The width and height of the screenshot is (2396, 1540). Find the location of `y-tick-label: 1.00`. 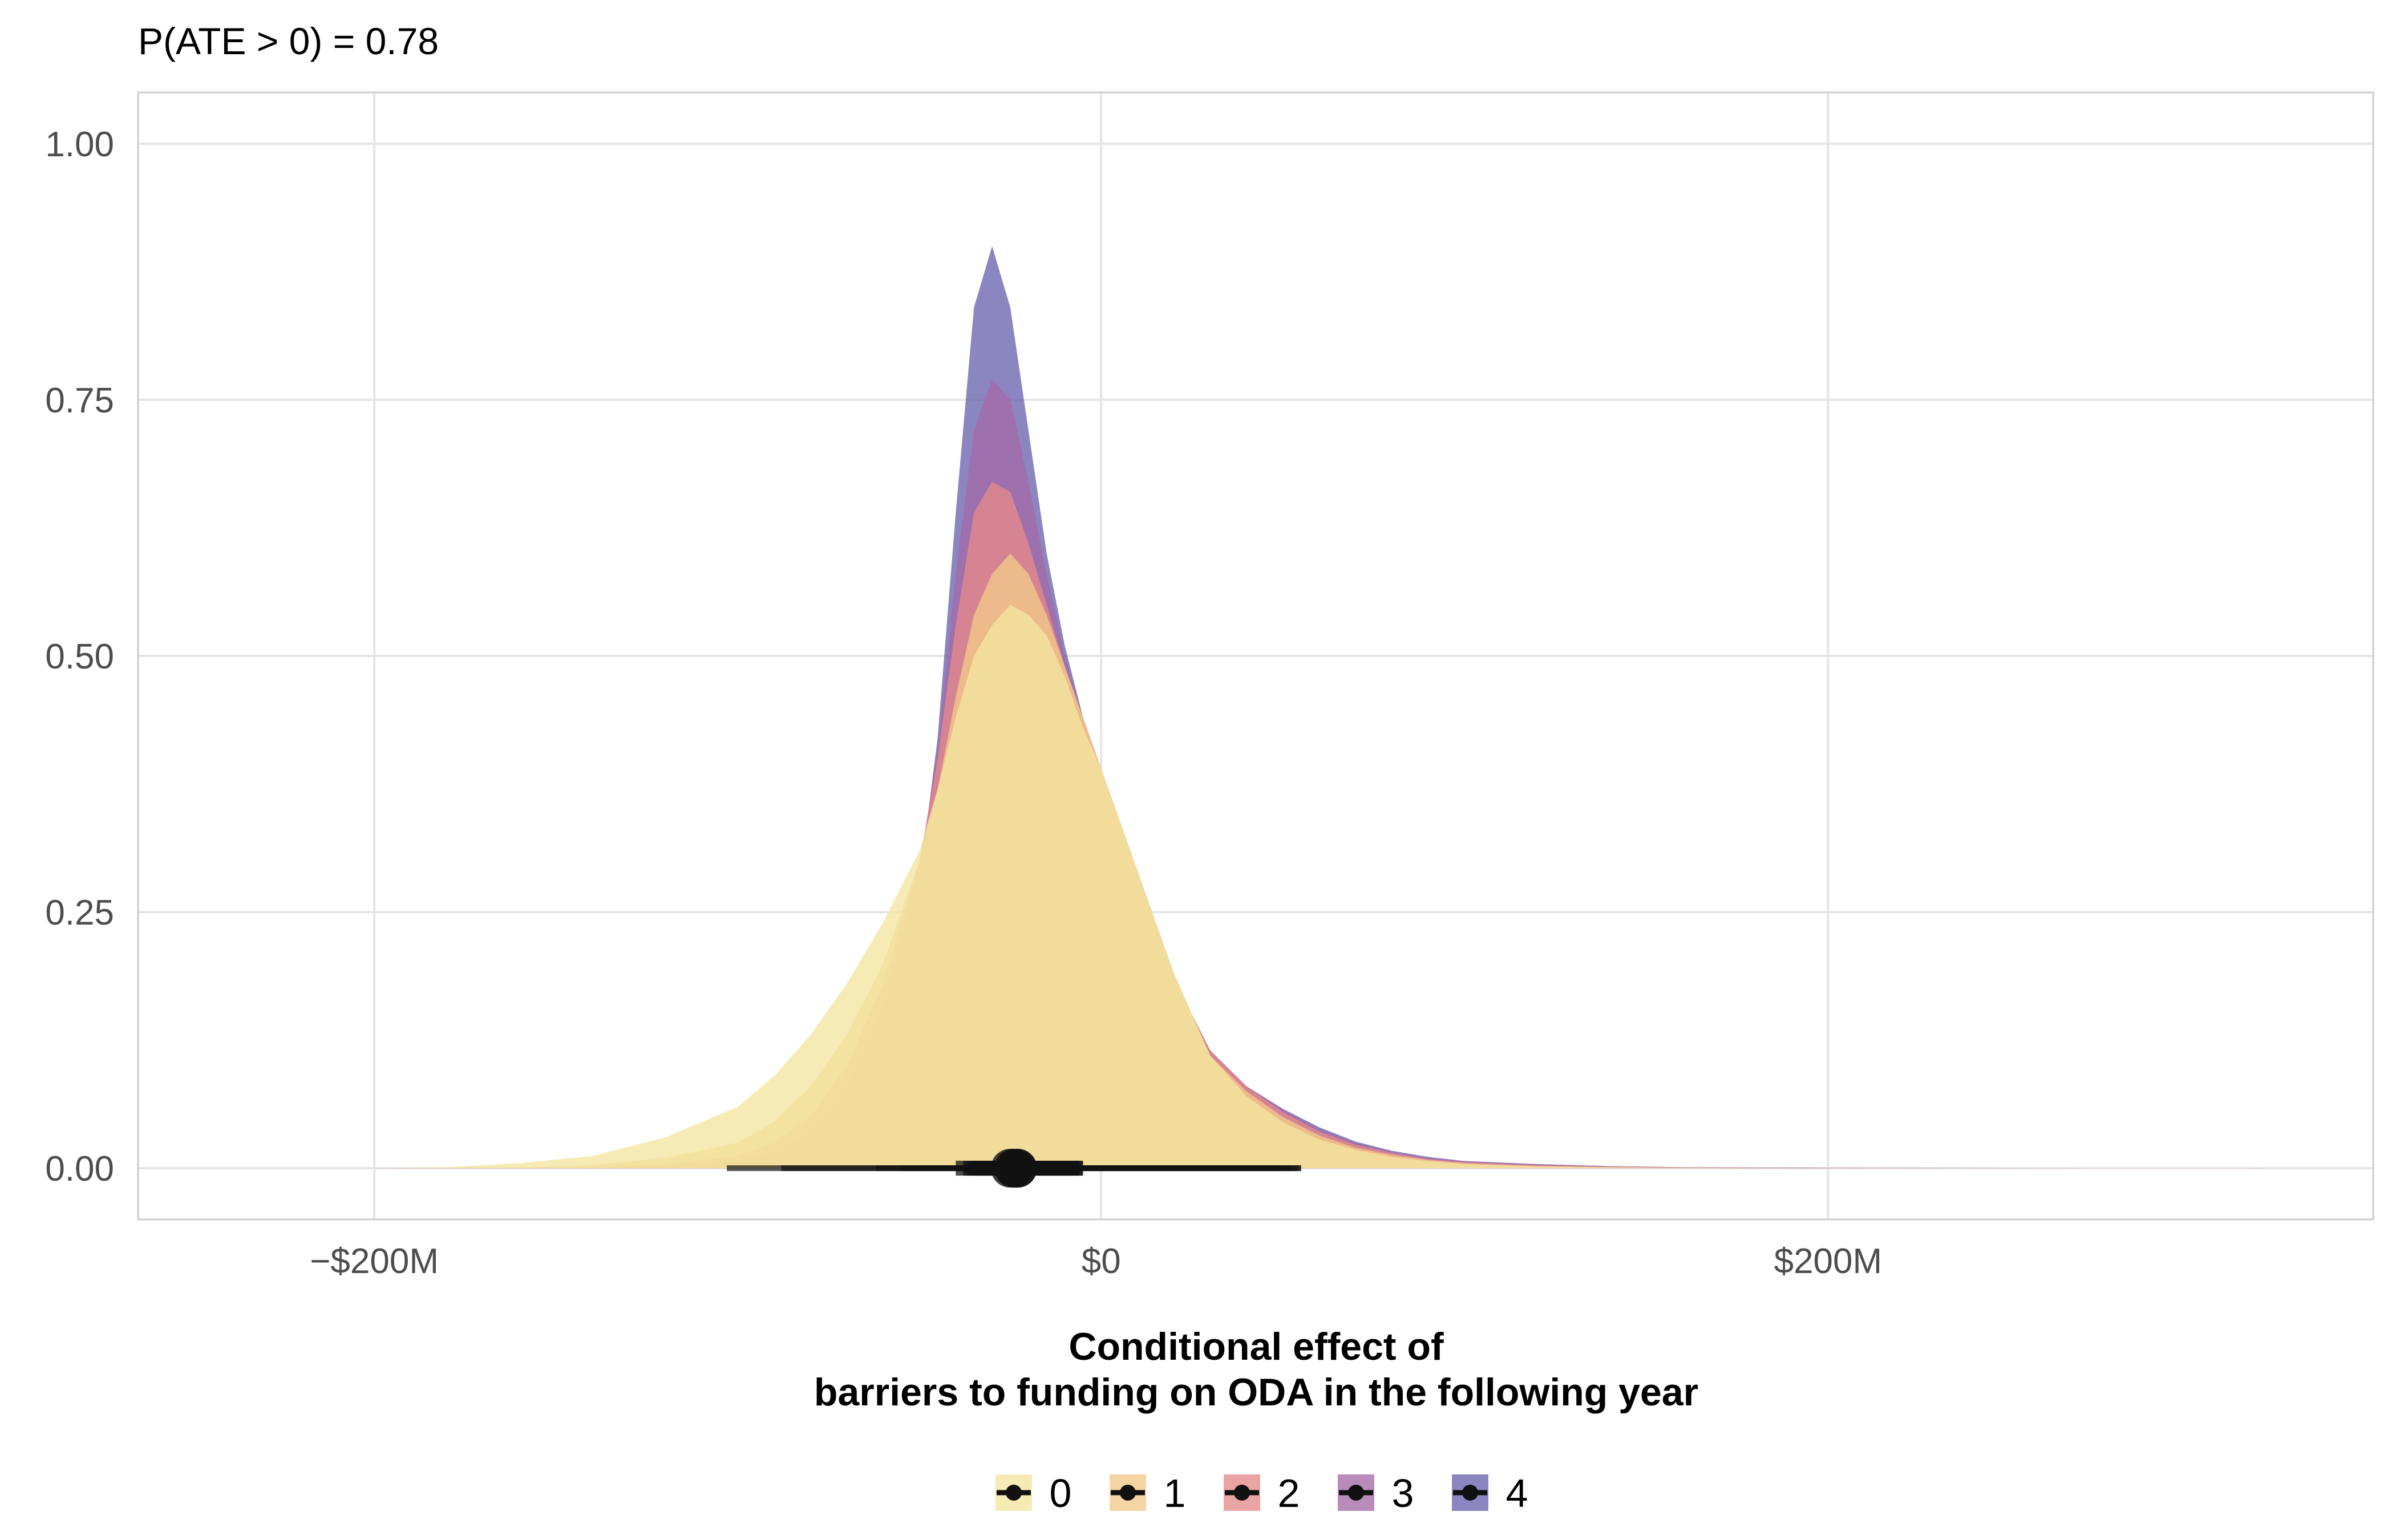

y-tick-label: 1.00 is located at coordinates (80, 144).